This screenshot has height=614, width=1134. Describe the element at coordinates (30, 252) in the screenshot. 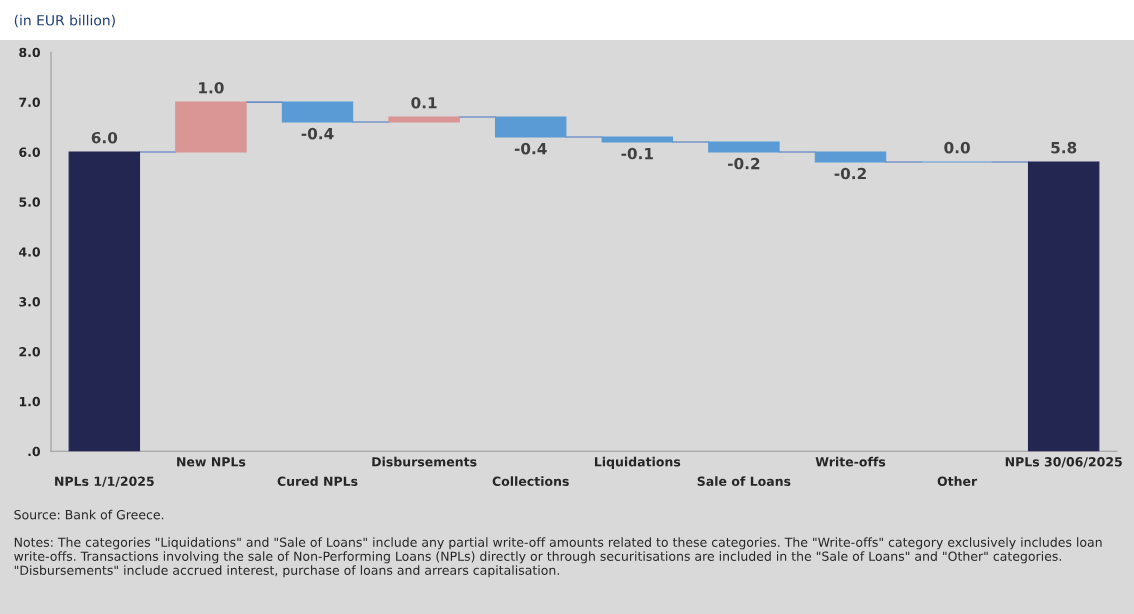

I see `y-tick-label: 4.0` at that location.